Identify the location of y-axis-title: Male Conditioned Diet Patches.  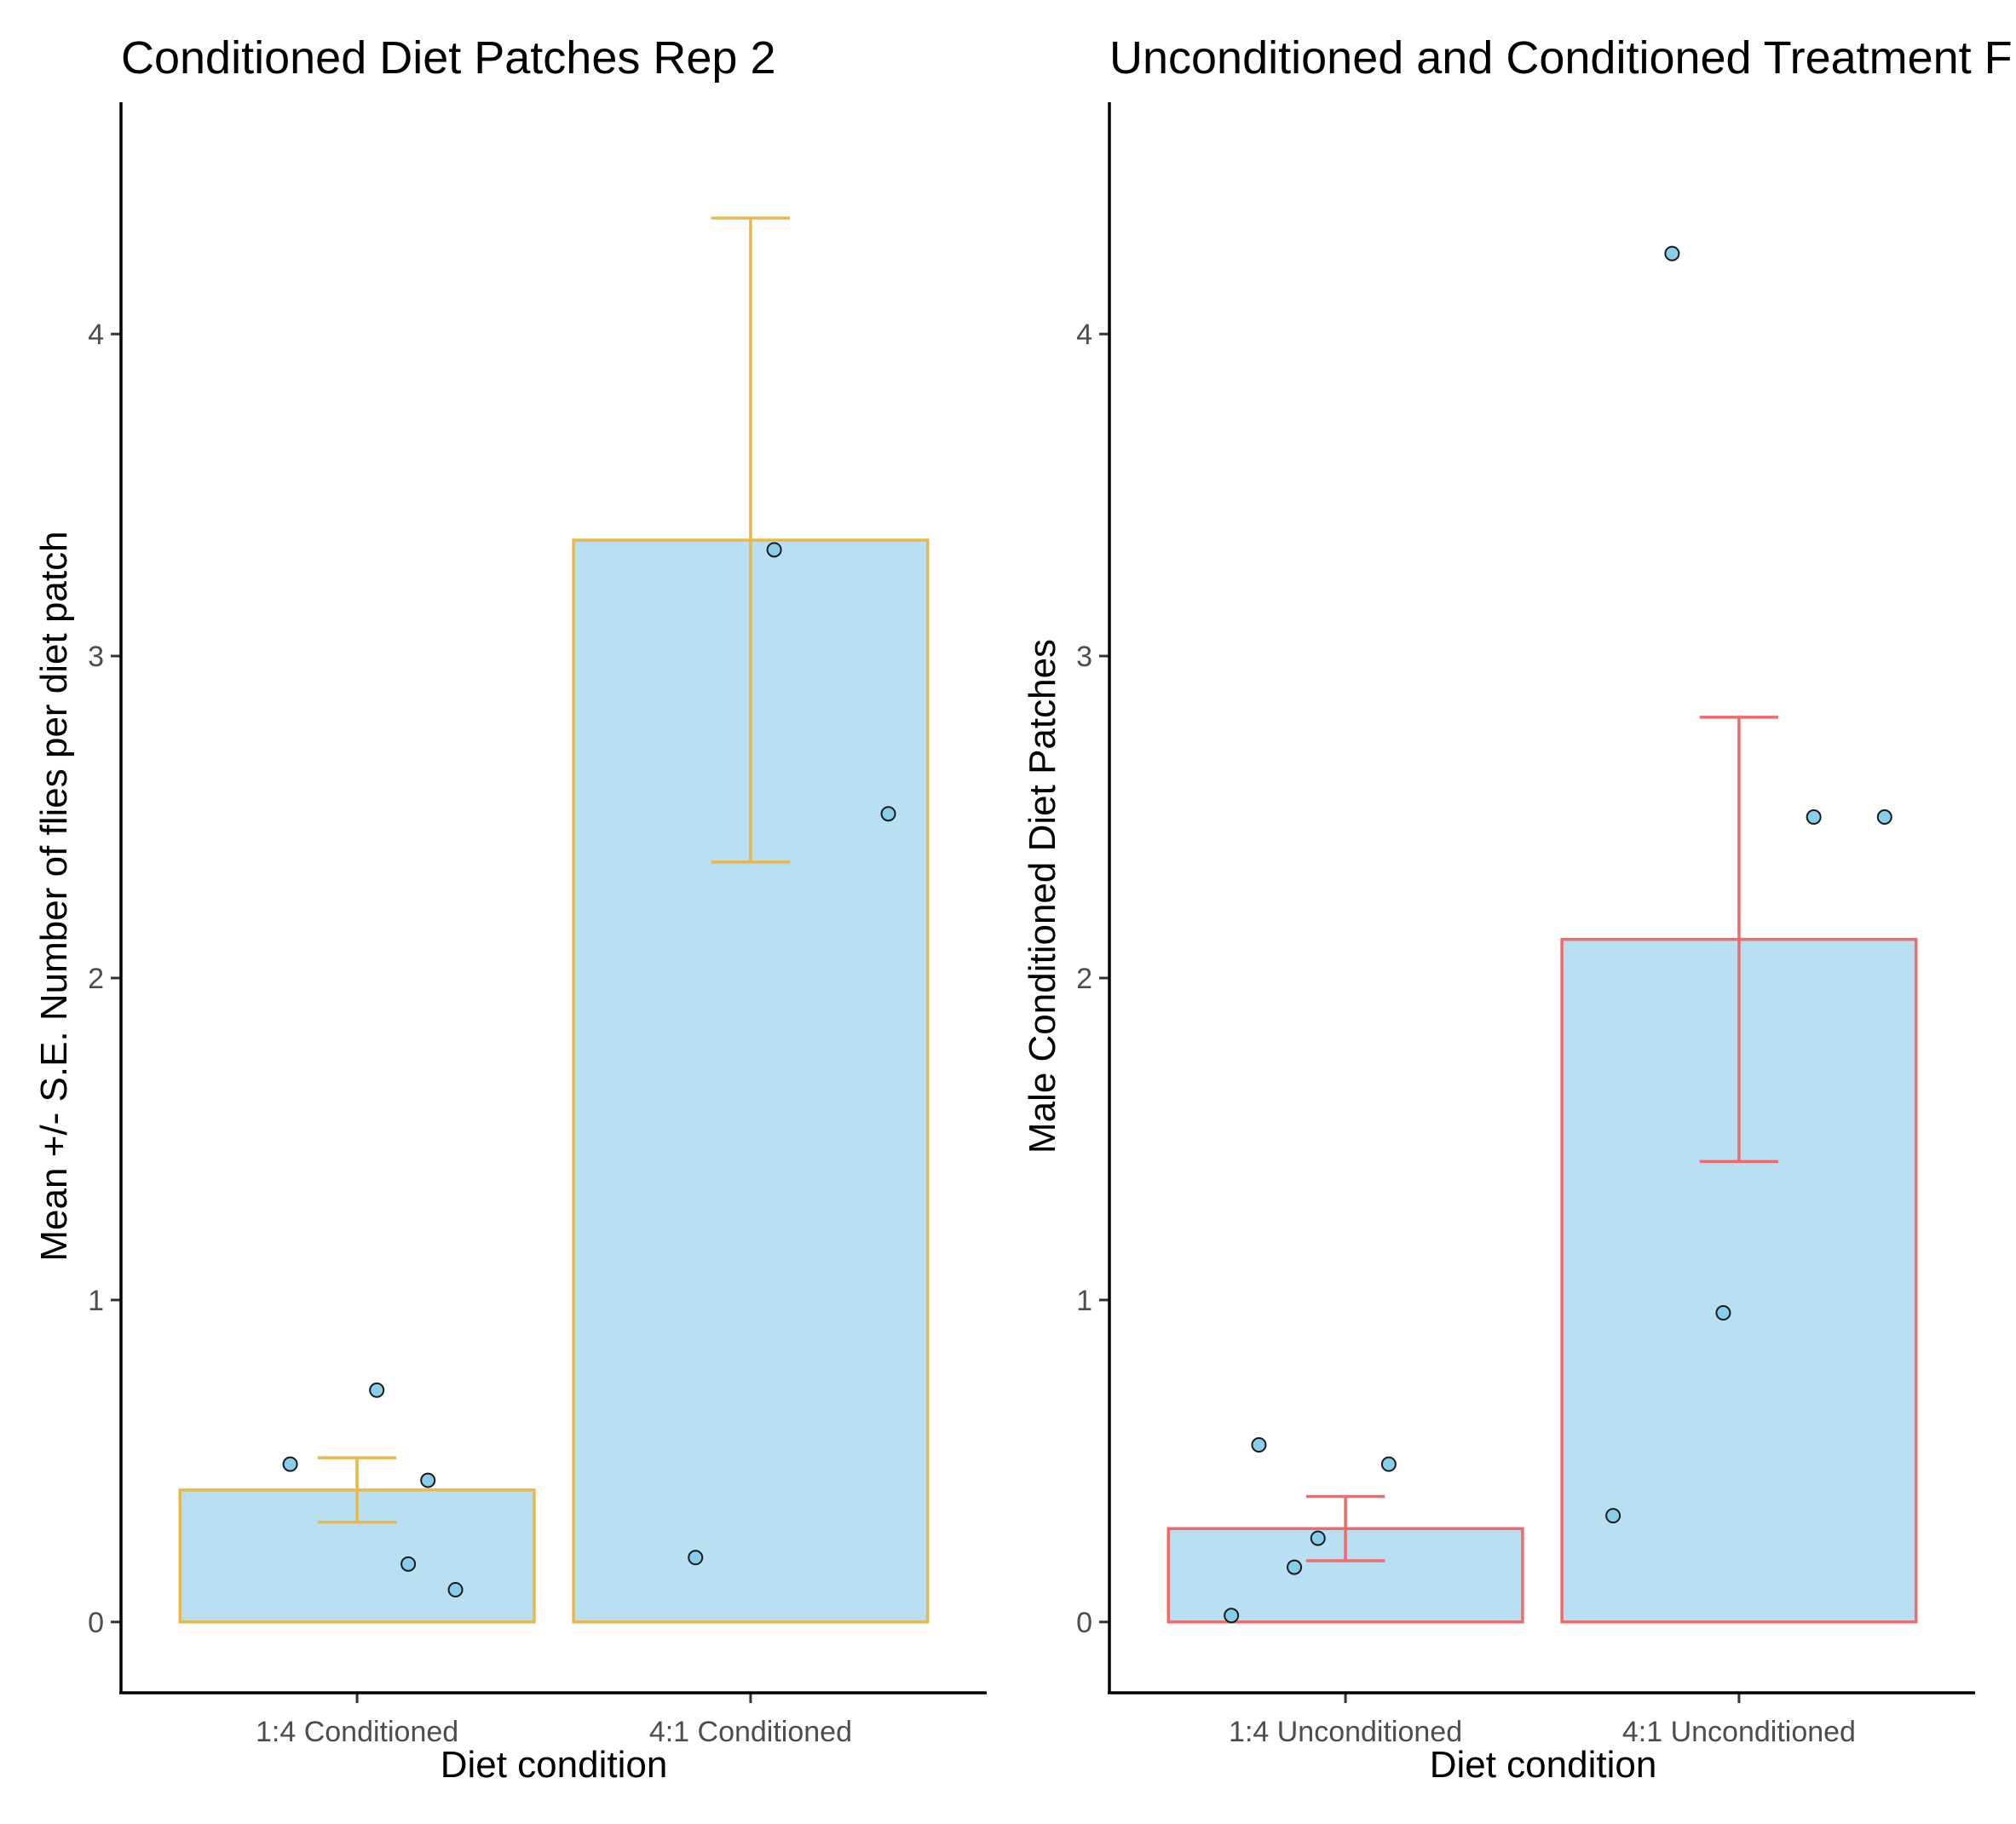
(1043, 896).